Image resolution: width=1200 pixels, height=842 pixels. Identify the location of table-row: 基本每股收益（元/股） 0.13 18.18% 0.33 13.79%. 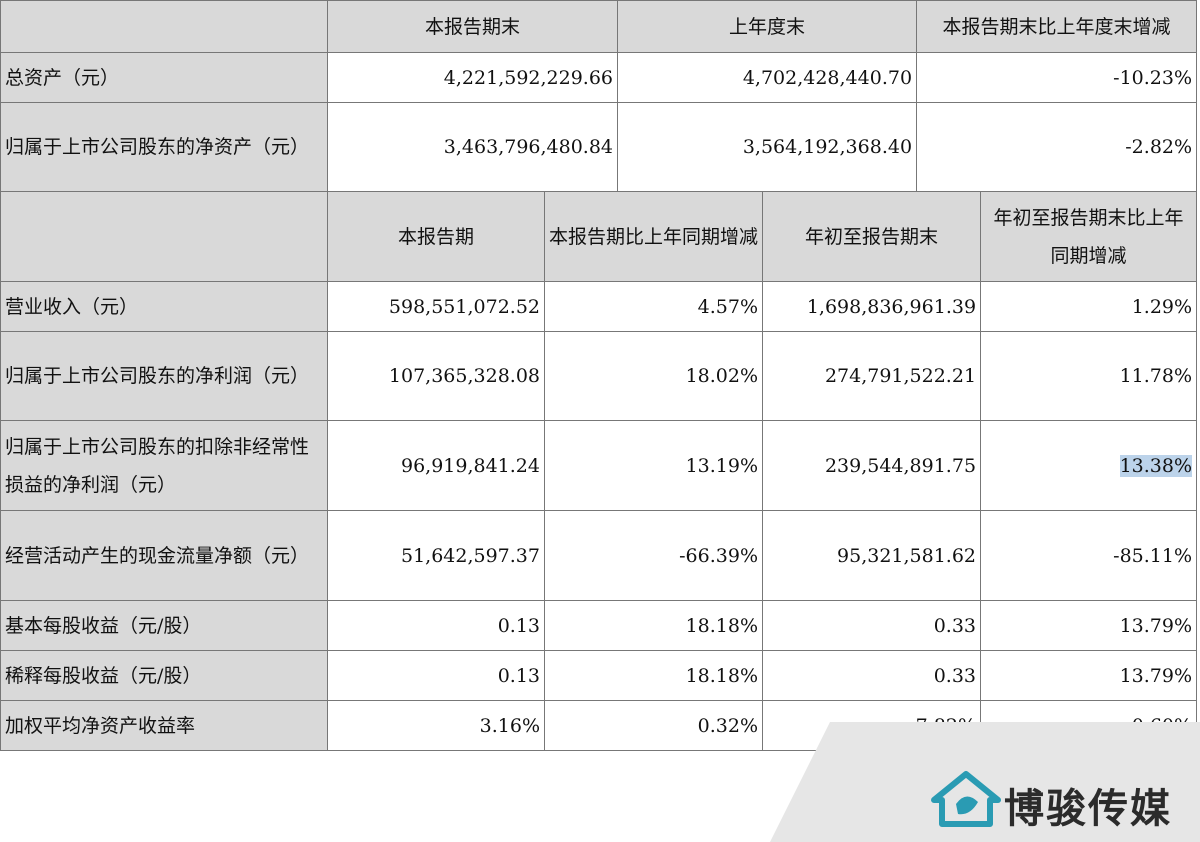
(599, 625).